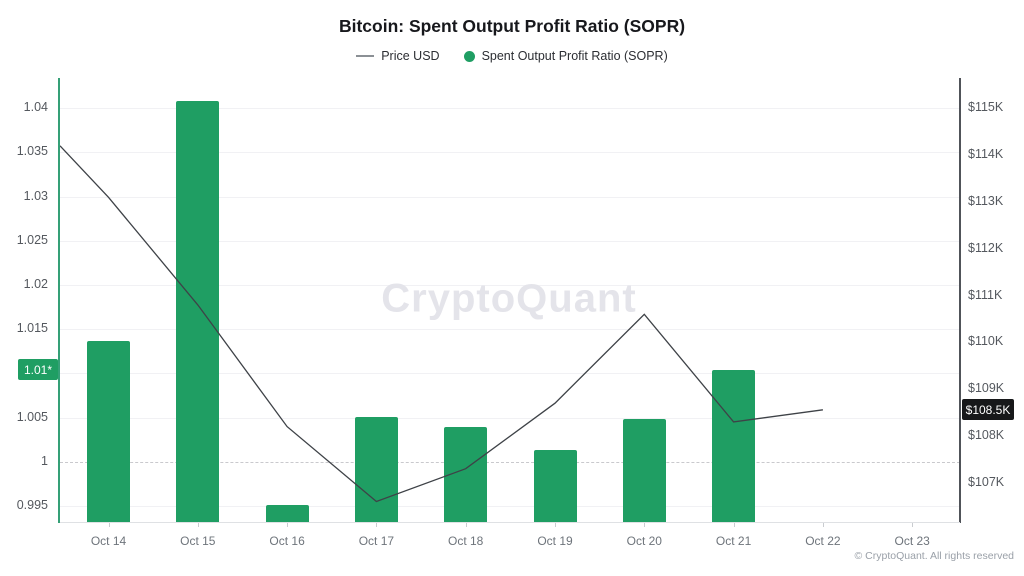  What do you see at coordinates (960, 300) in the screenshot?
I see `right-axis-spine` at bounding box center [960, 300].